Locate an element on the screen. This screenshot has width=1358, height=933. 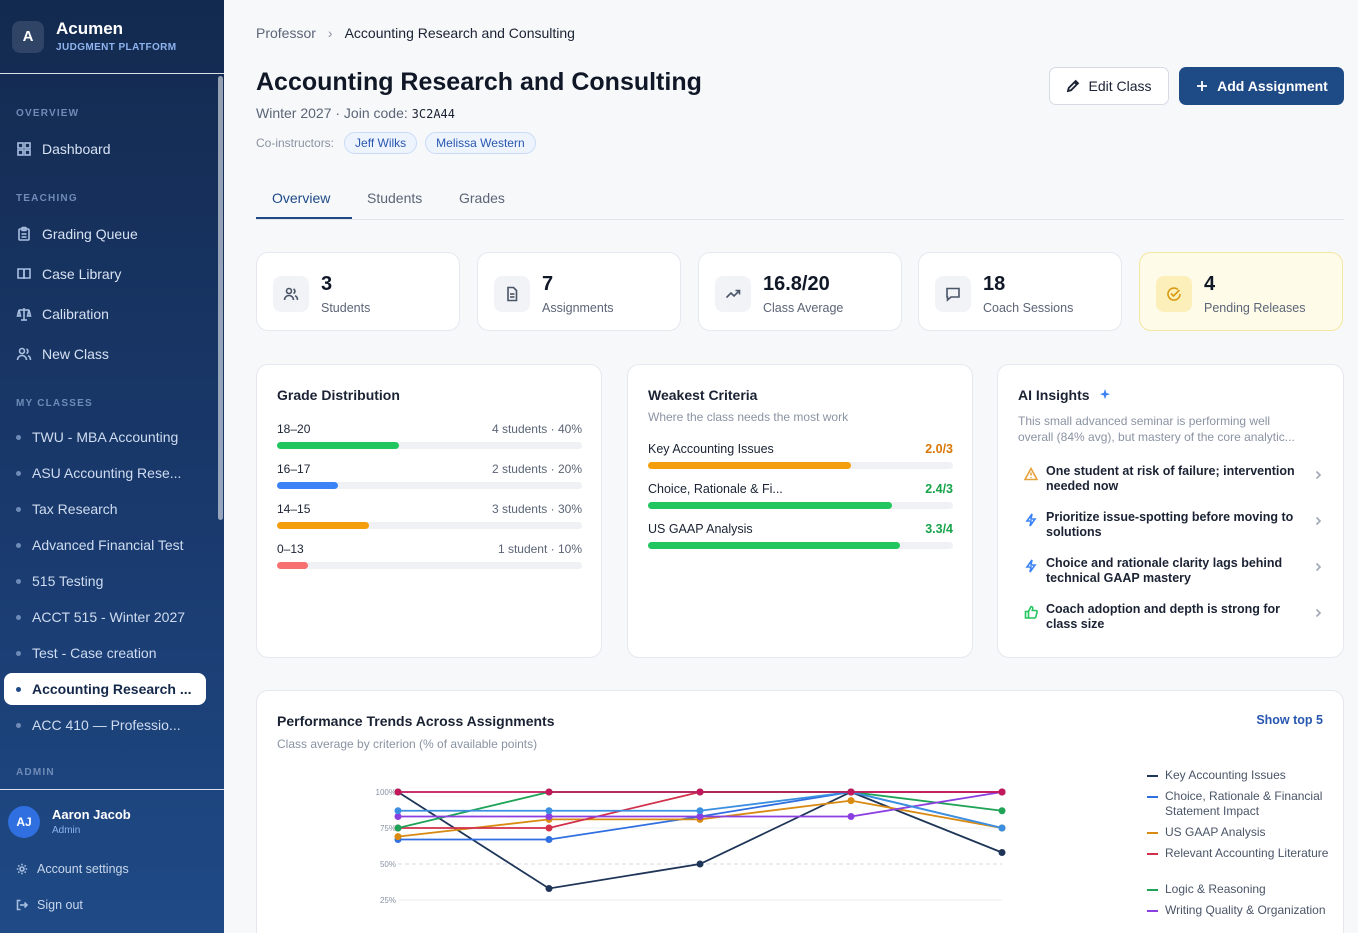
sidebar-item-new-class: New Class is located at coordinates (105, 354).